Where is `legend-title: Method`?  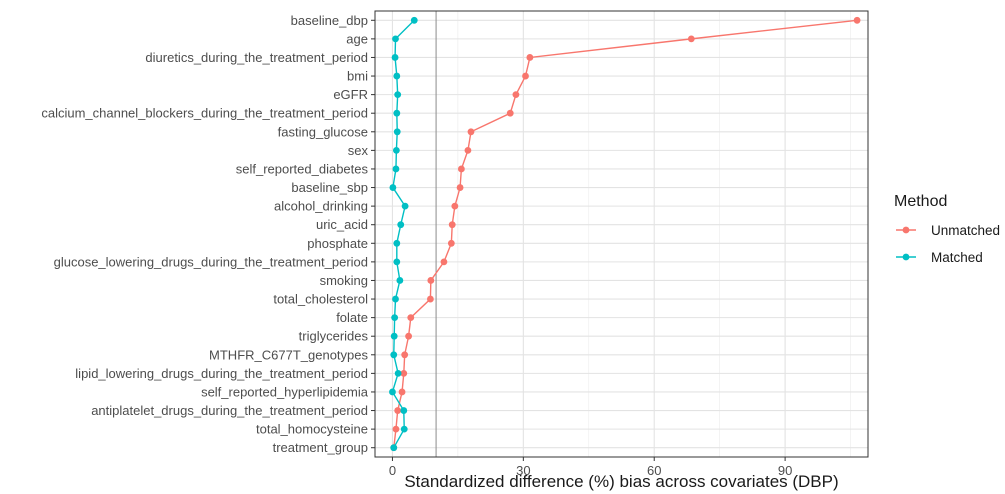
legend-title: Method is located at coordinates (920, 201).